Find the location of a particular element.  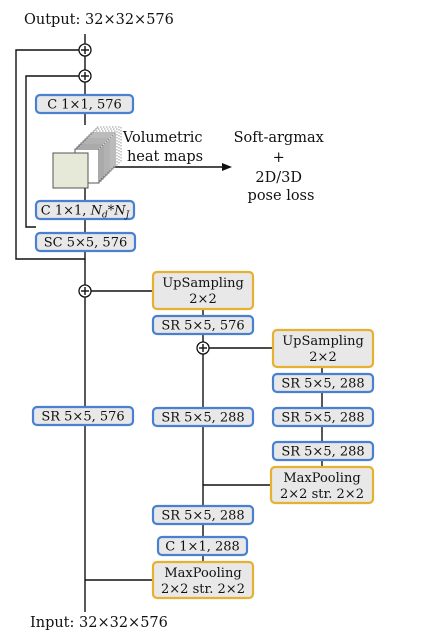

block-label: C 1×1, Nd*NJ is located at coordinates (86, 212).